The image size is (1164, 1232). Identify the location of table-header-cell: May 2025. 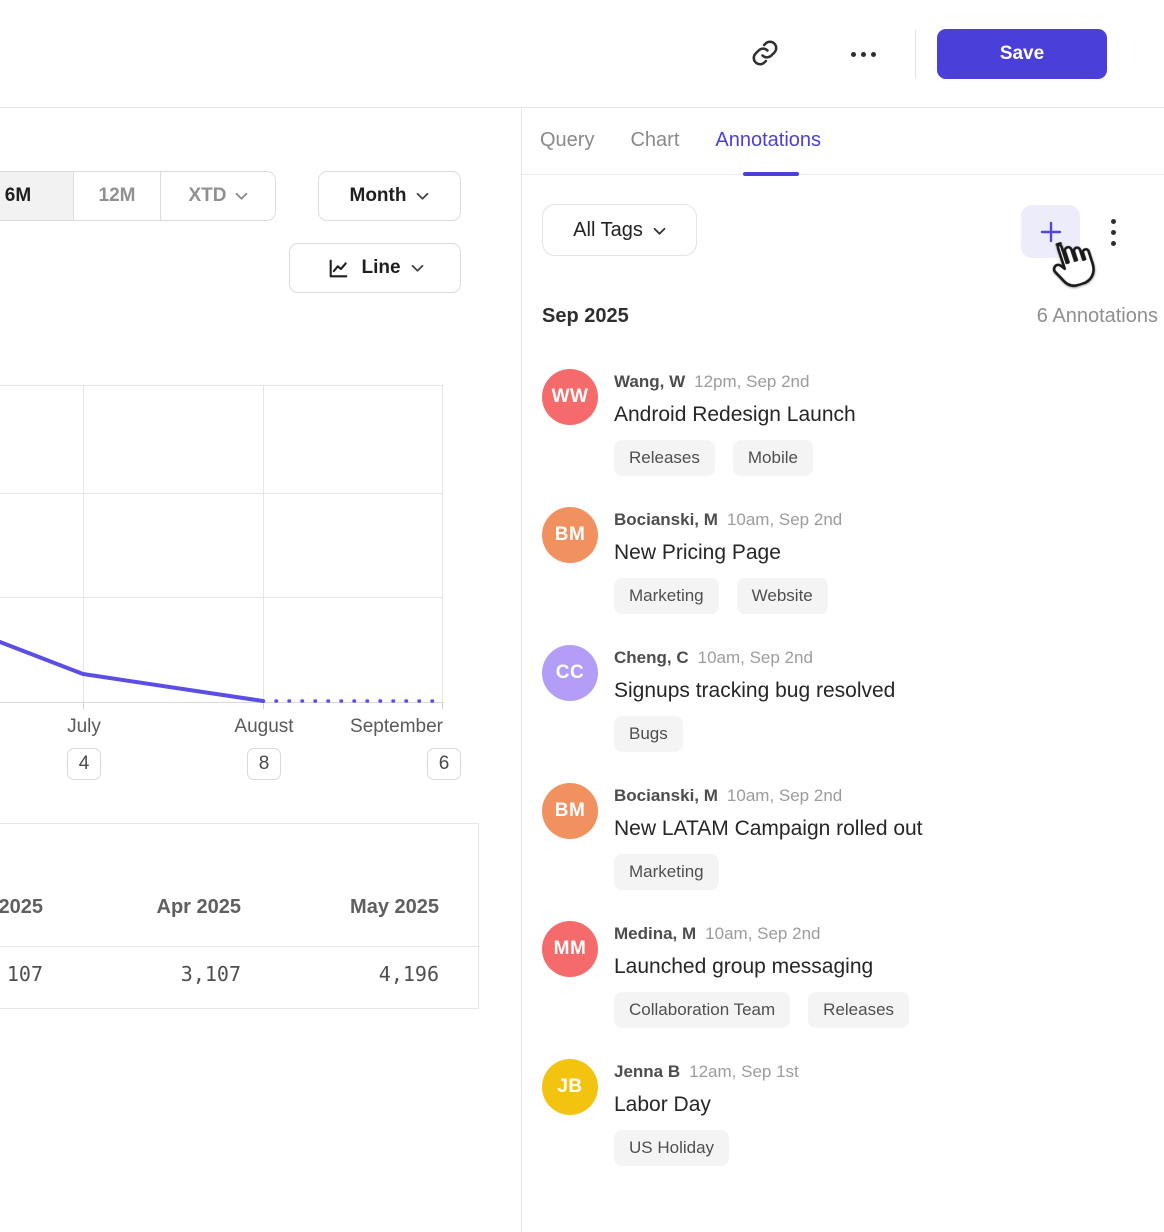
(394, 907).